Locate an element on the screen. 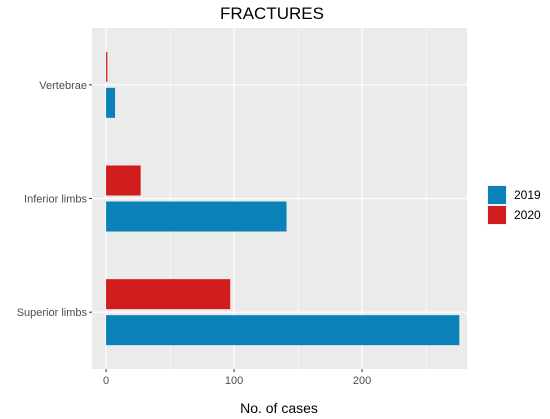 Image resolution: width=550 pixels, height=419 pixels. y-tick-label: Vertebrae is located at coordinates (63, 86).